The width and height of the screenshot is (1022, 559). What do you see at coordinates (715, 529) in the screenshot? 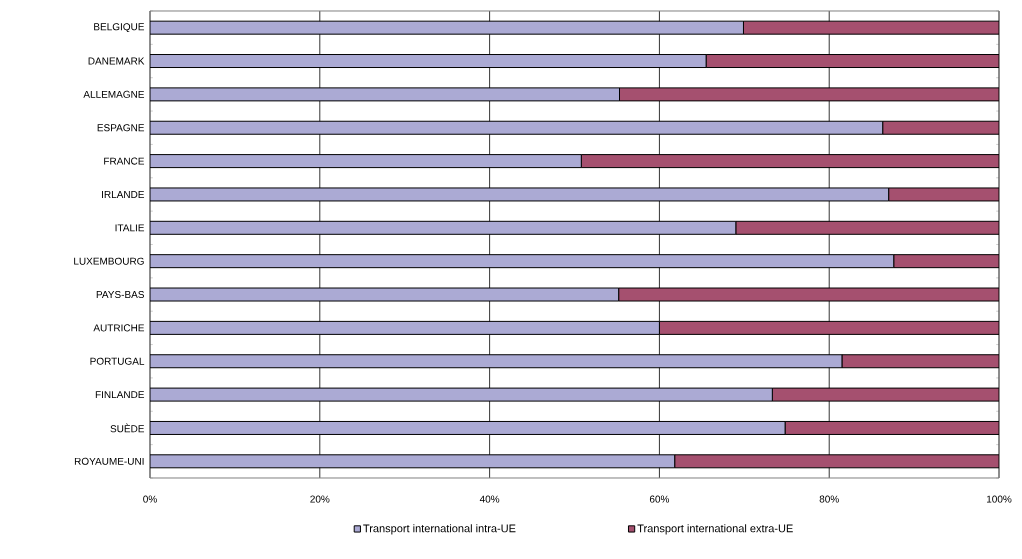
I see `legend-label: Transport international extra-UE` at bounding box center [715, 529].